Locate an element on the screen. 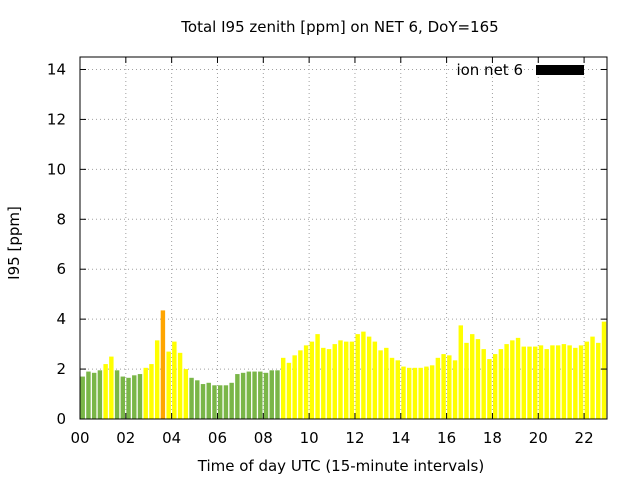  x-tick-label: 16 is located at coordinates (446, 438).